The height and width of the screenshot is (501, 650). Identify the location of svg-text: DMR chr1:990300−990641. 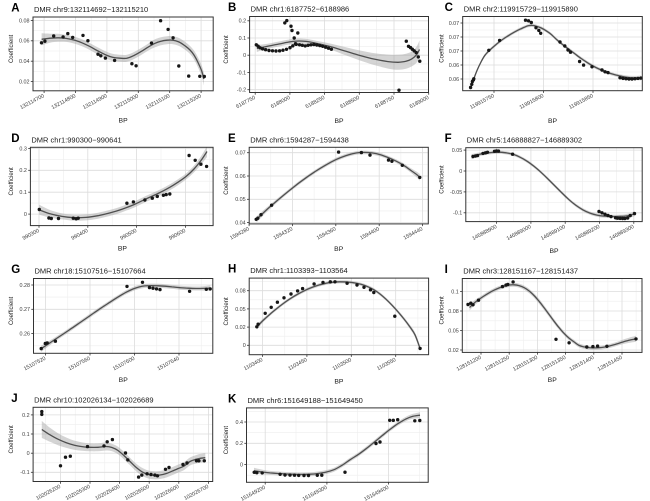
(76, 139).